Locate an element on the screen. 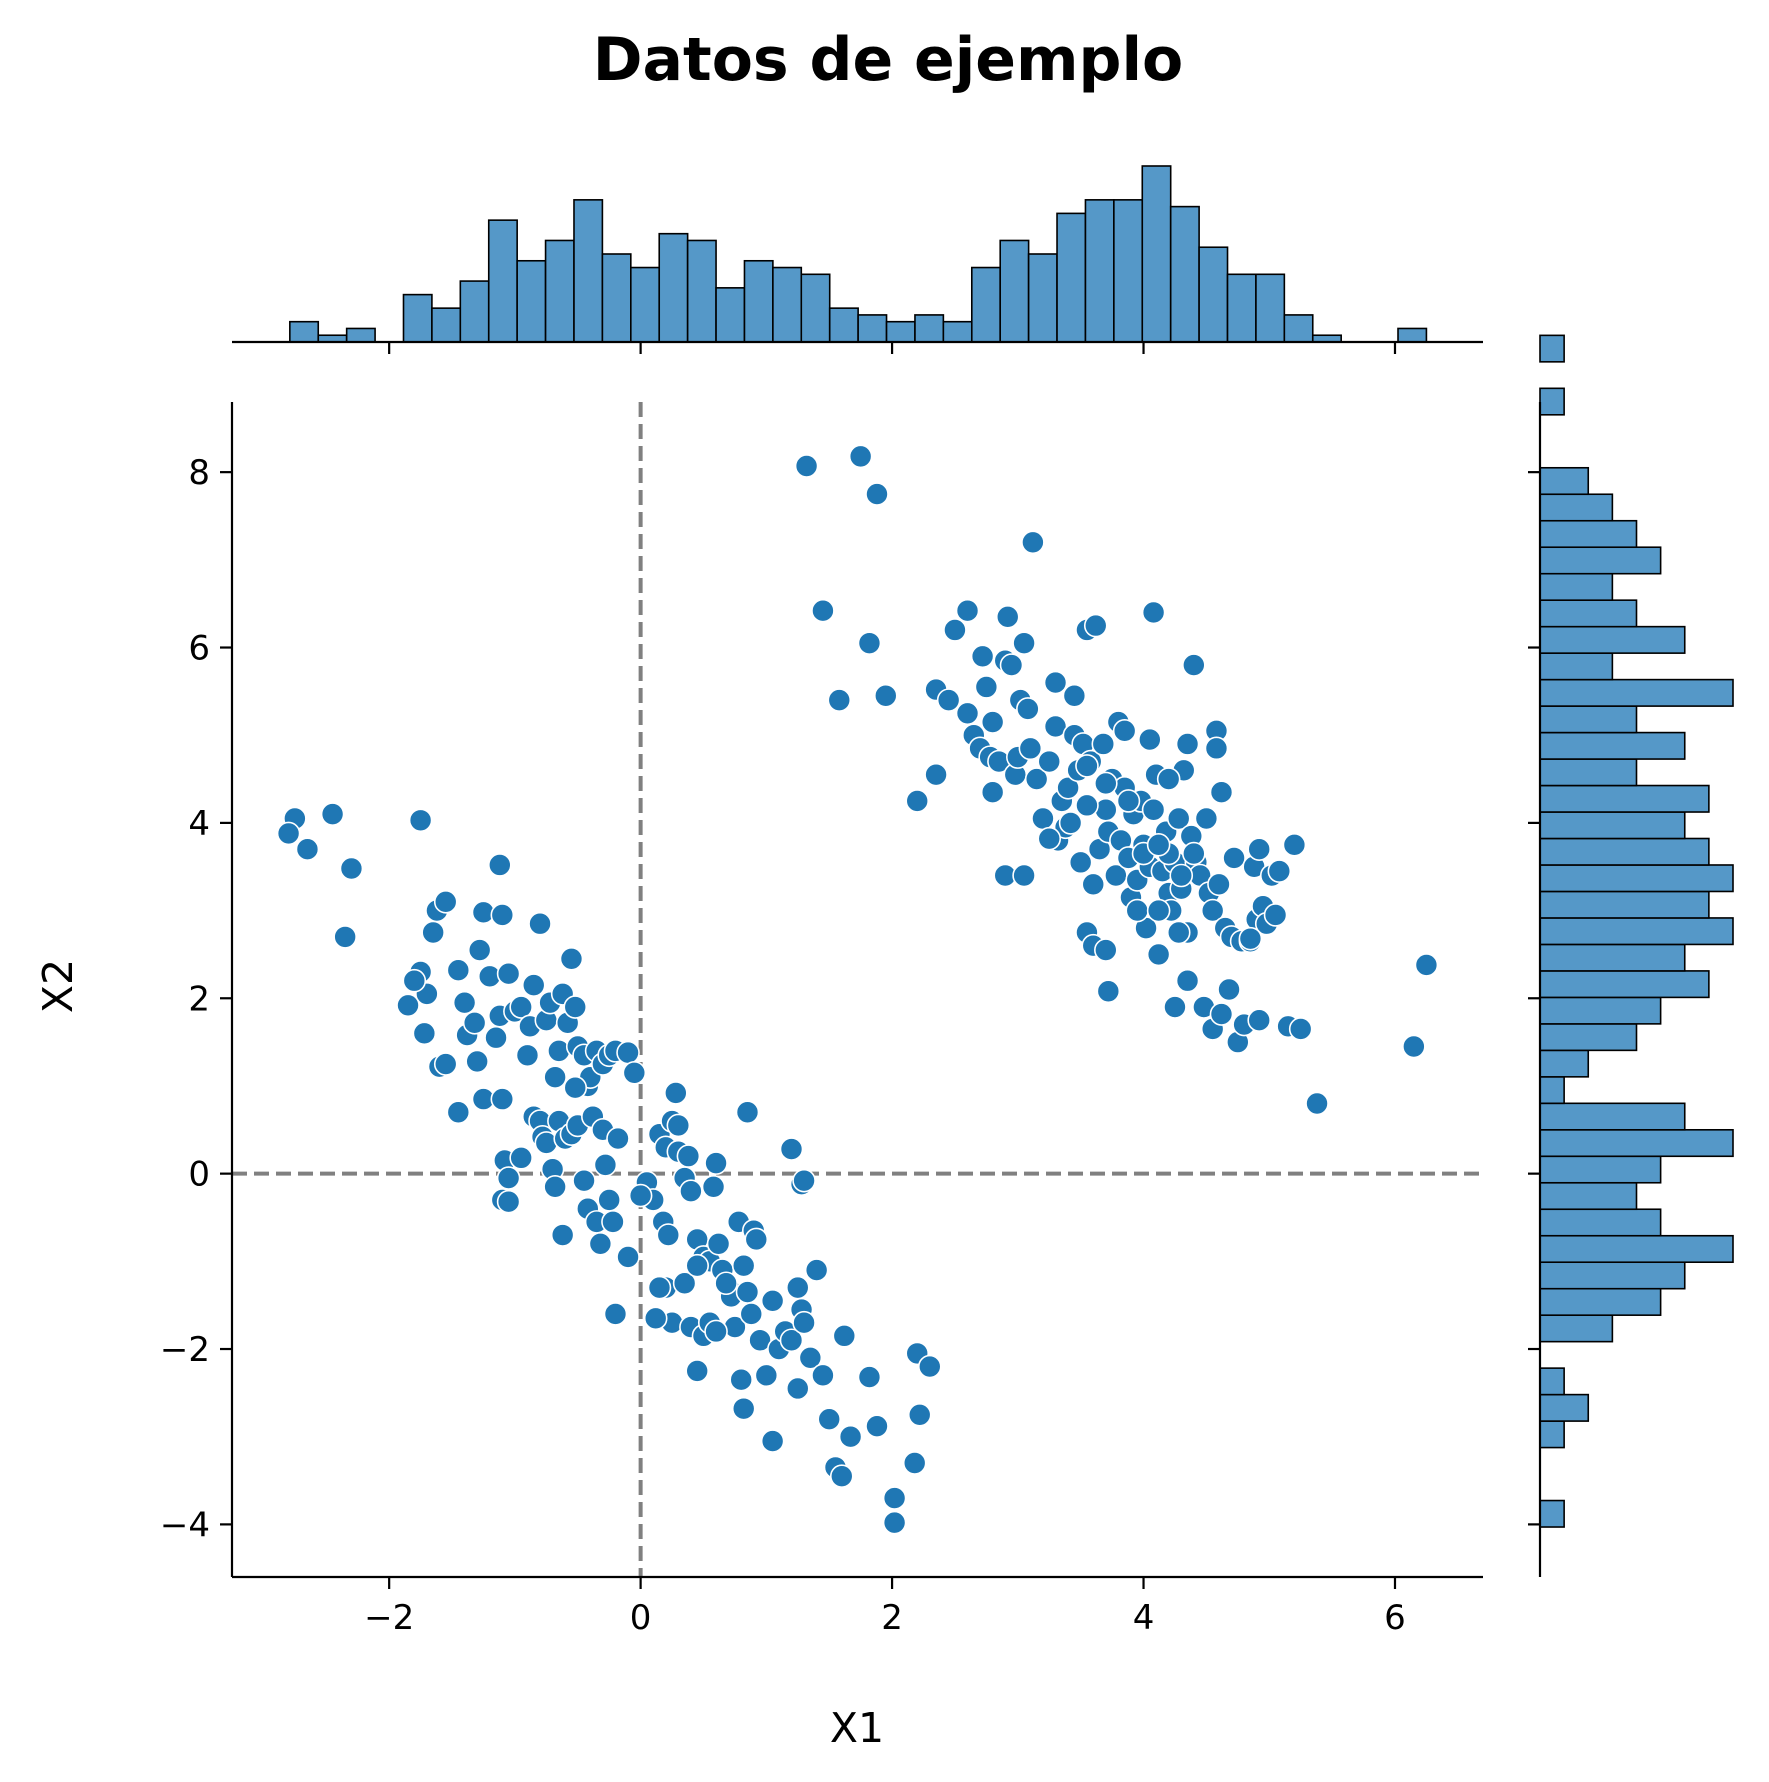 Image resolution: width=1769 pixels, height=1782 pixels. x-tick-label: 6 is located at coordinates (1395, 1618).